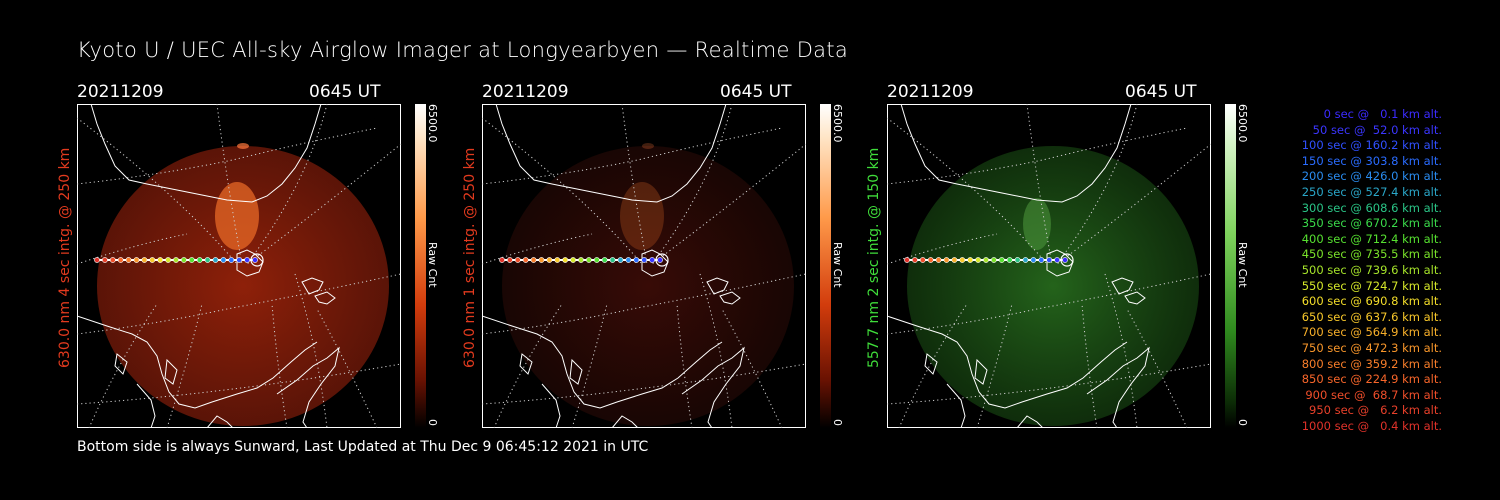 The image size is (1500, 500). What do you see at coordinates (1371, 285) in the screenshot?
I see `legend-row: 550 sec @ 724.7 km alt.` at bounding box center [1371, 285].